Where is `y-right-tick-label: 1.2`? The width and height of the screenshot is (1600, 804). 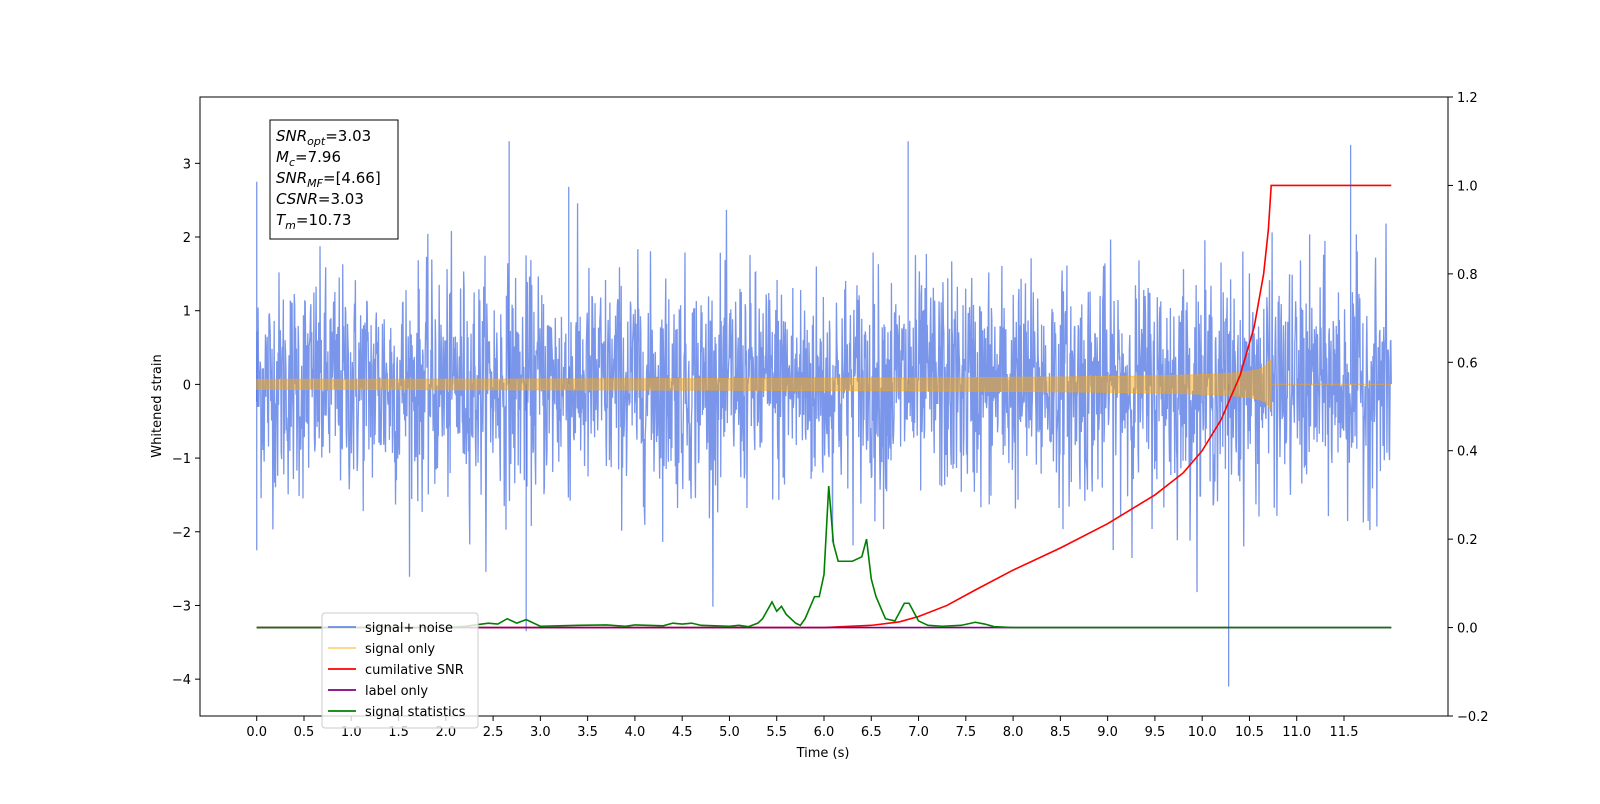 y-right-tick-label: 1.2 is located at coordinates (1467, 98).